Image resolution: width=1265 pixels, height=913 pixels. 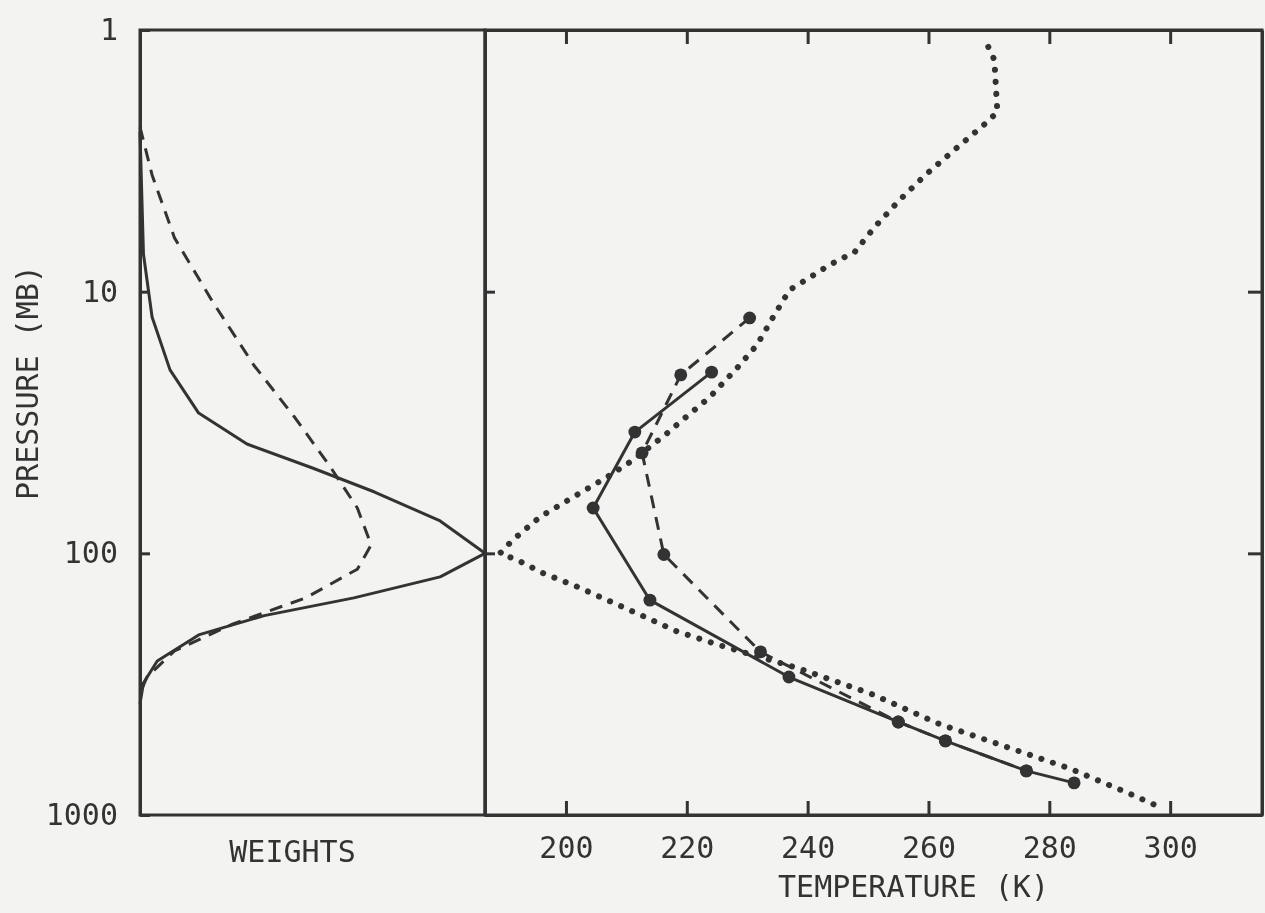 What do you see at coordinates (27, 382) in the screenshot?
I see `y-axis-title: PRESSURE (MB)` at bounding box center [27, 382].